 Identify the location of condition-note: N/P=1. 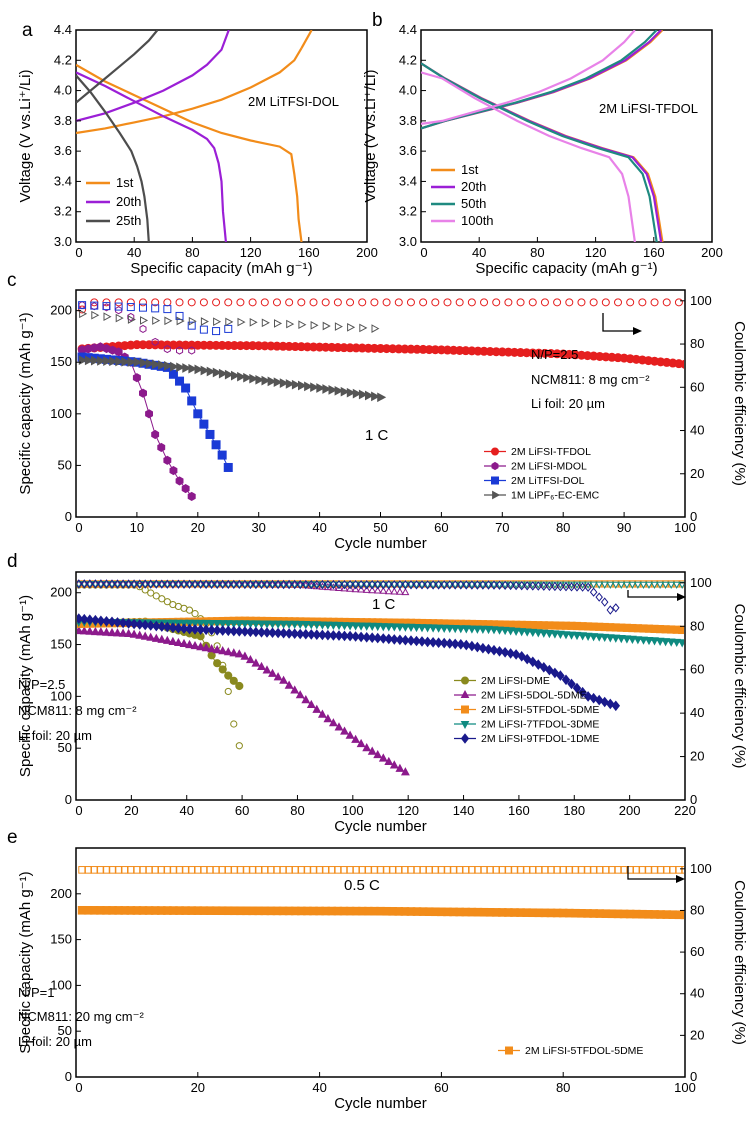
(36, 992).